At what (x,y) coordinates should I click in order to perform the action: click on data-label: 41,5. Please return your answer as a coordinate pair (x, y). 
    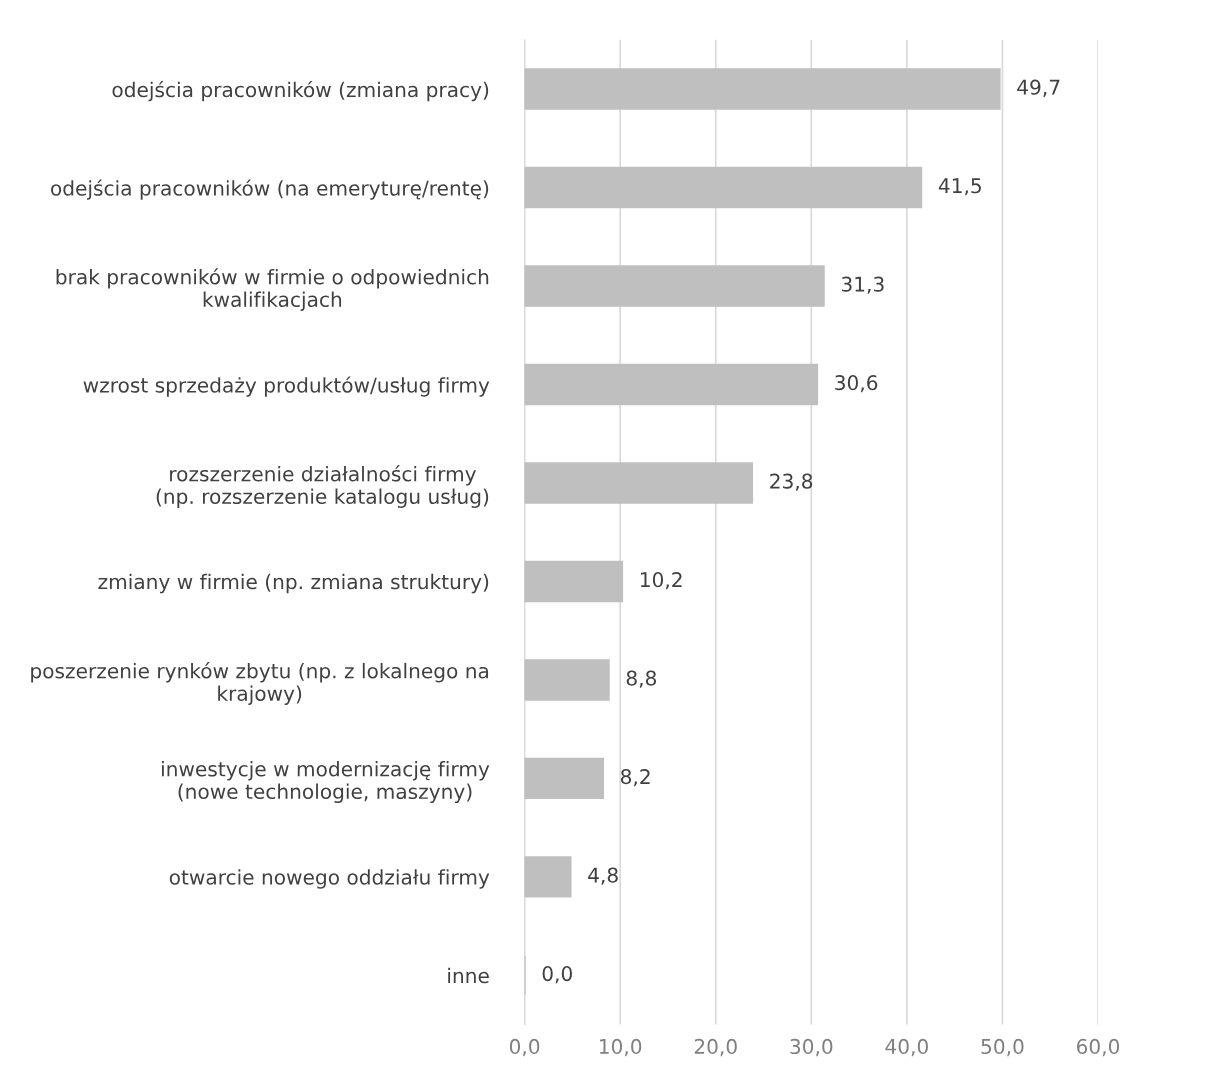
    Looking at the image, I should click on (959, 187).